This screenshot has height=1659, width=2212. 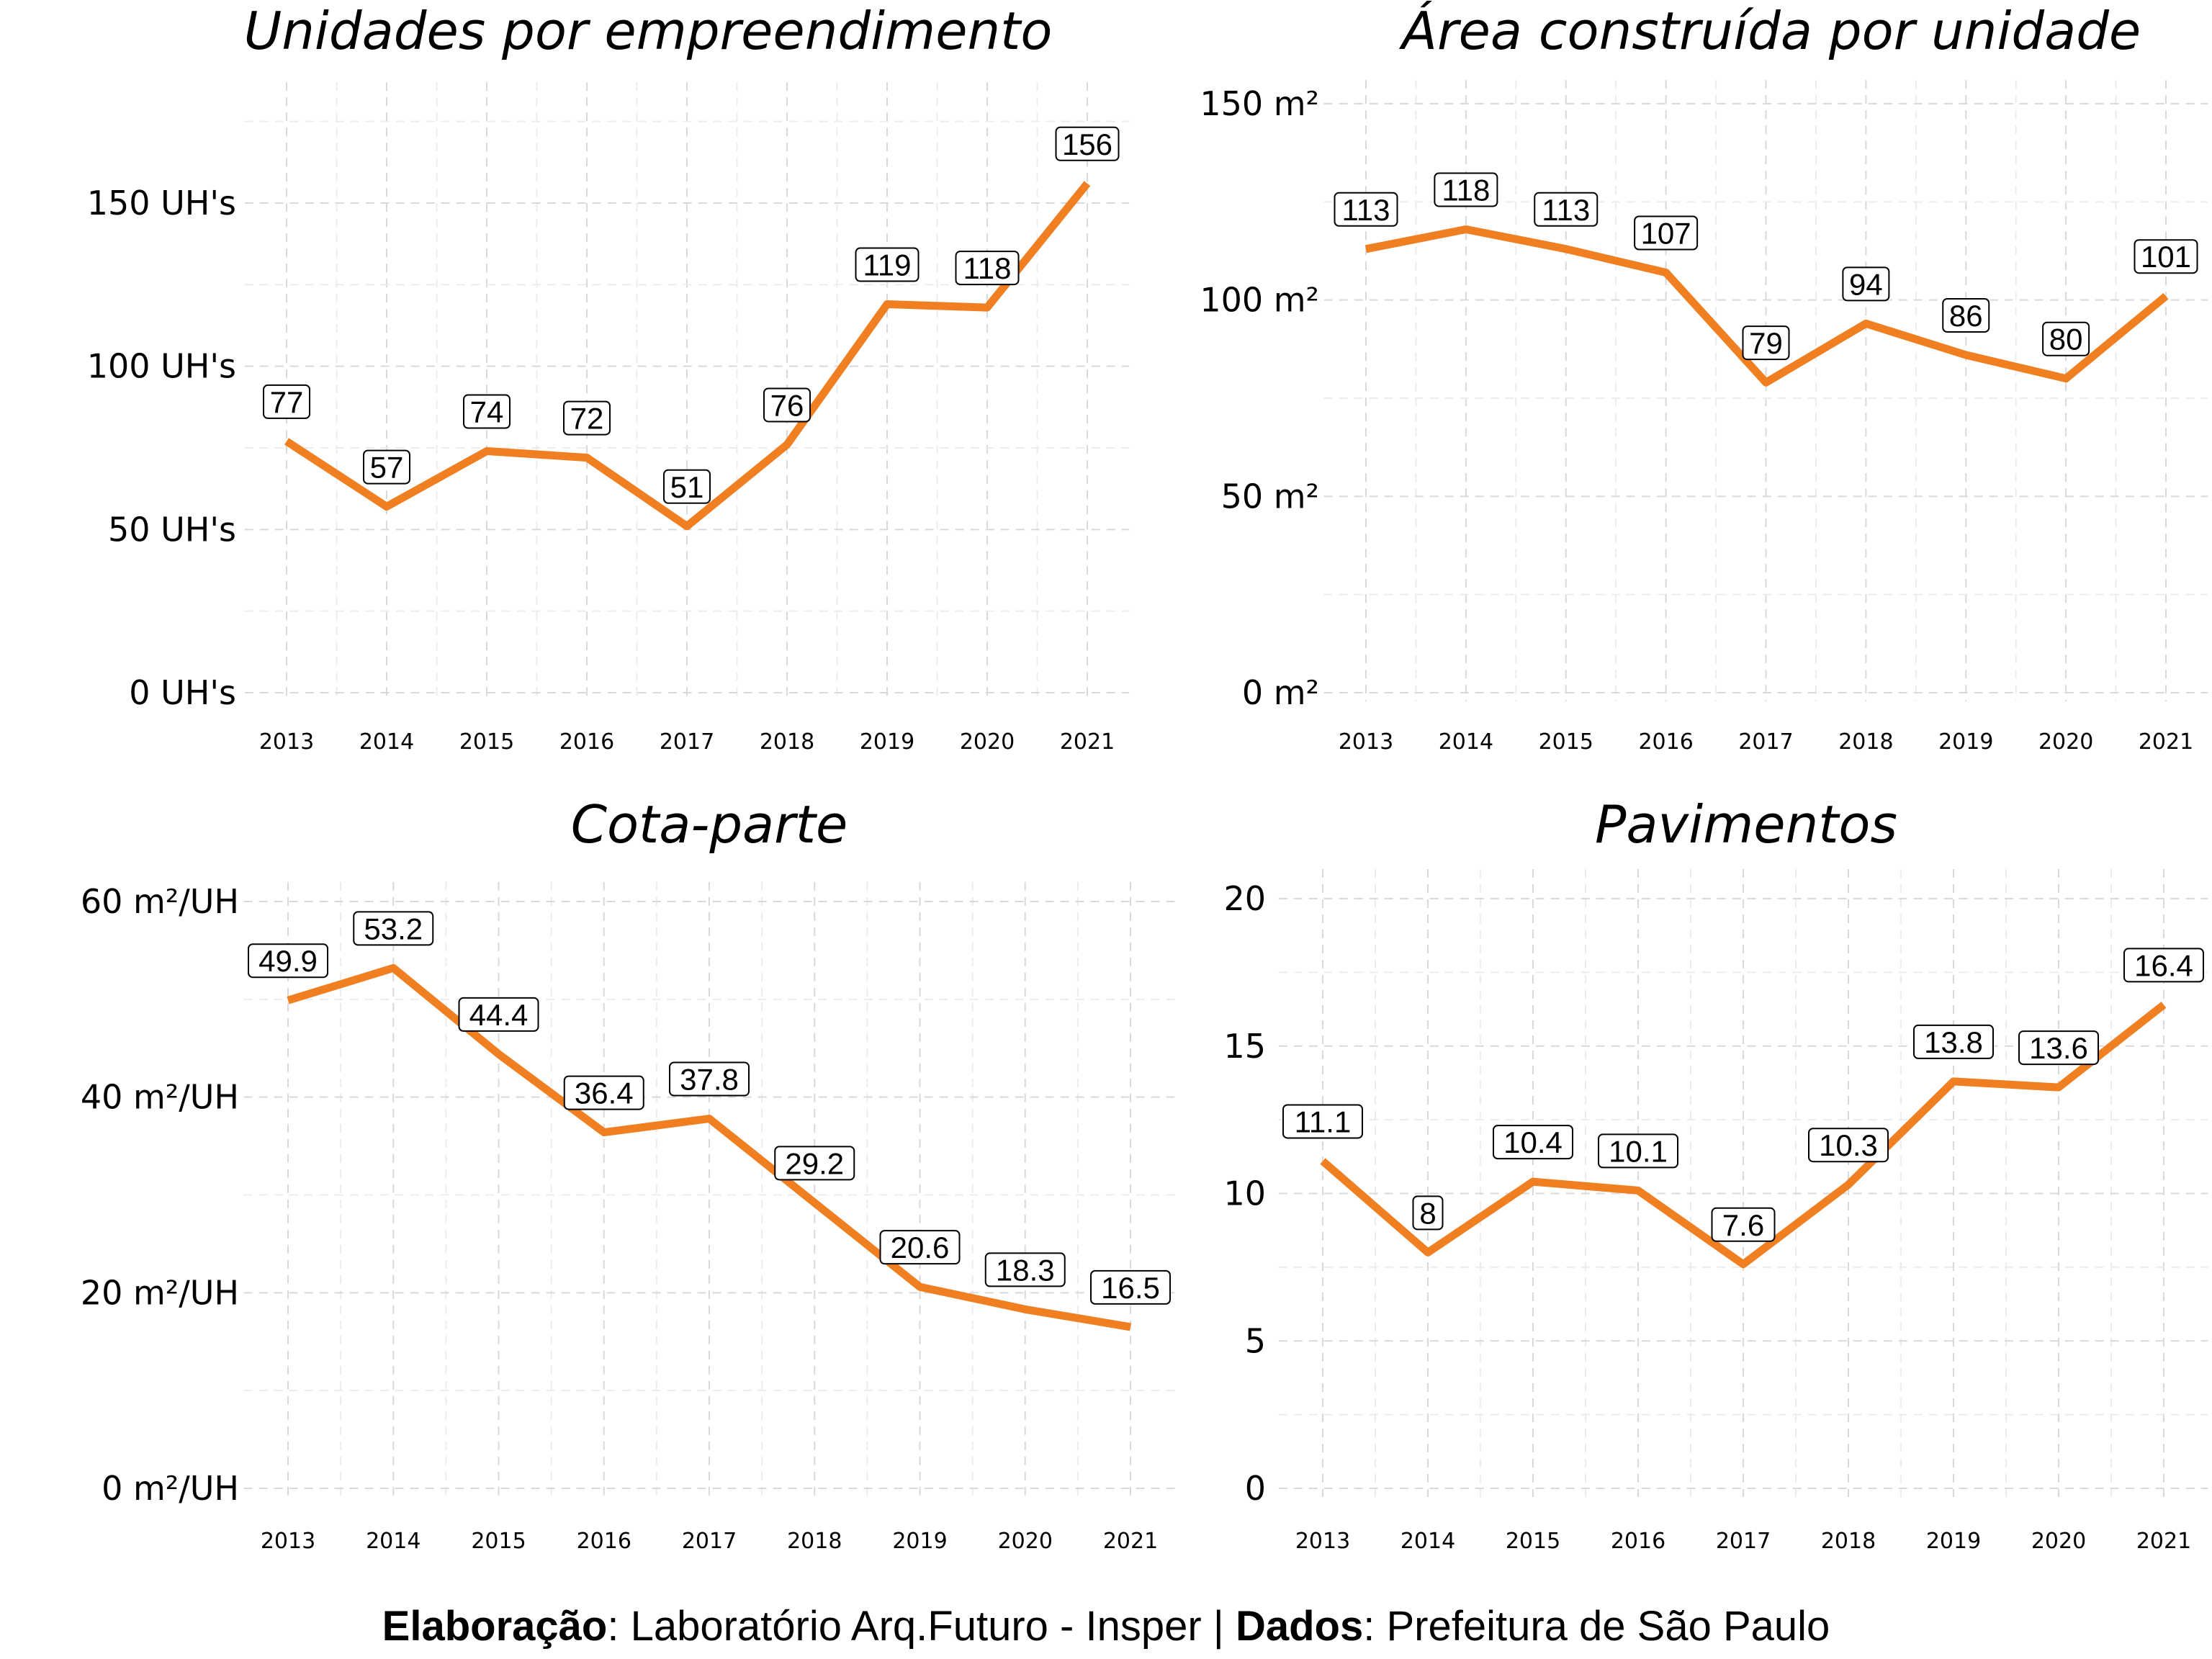 What do you see at coordinates (1953, 1541) in the screenshot?
I see `x-tick-label: 2019` at bounding box center [1953, 1541].